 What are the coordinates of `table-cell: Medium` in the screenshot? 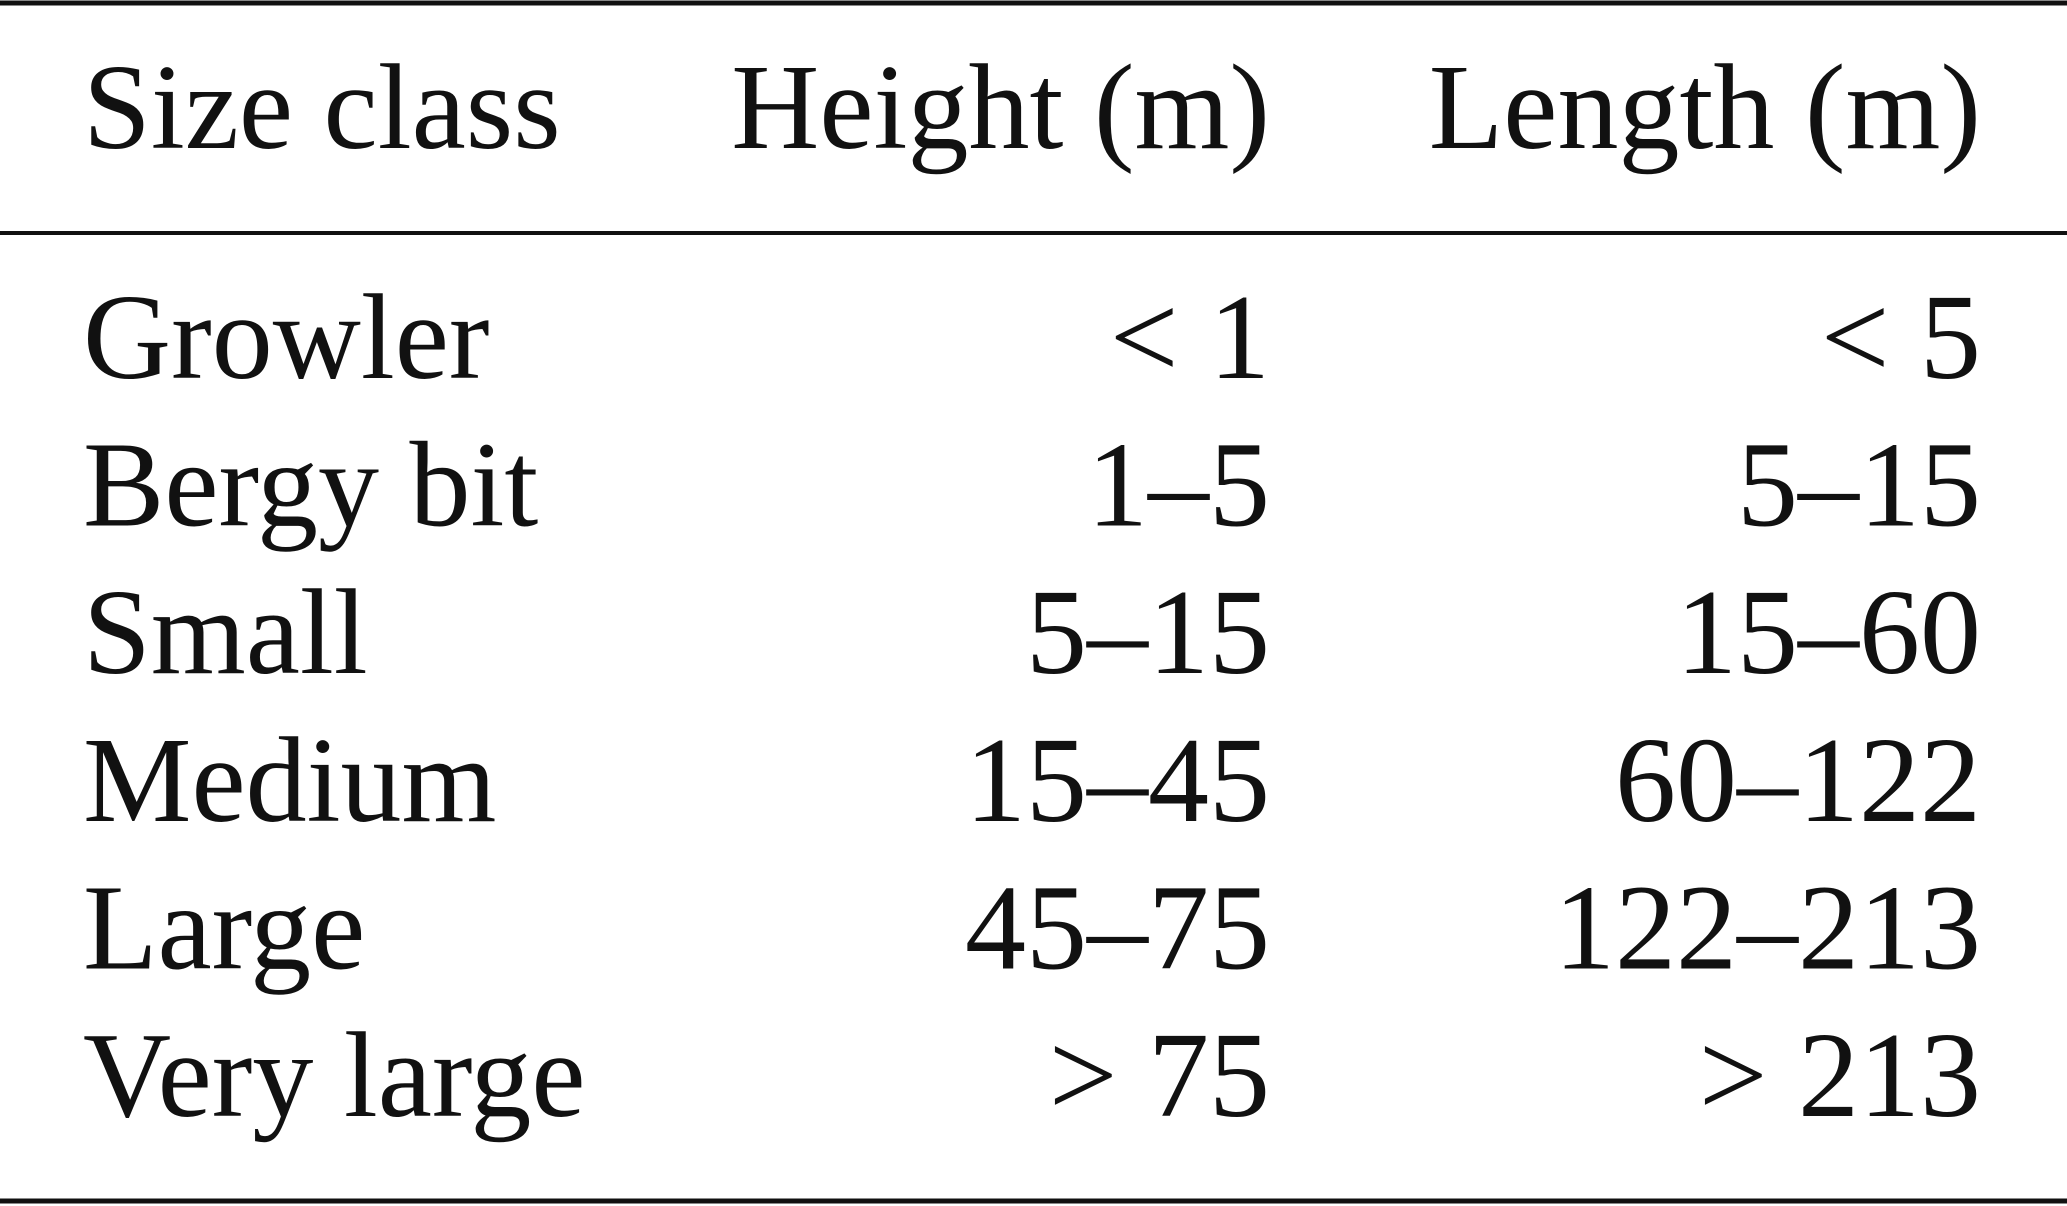 It's located at (289, 780).